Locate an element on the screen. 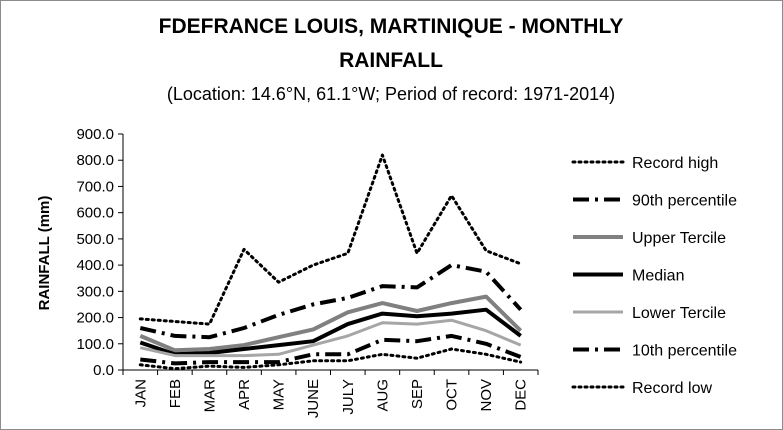  x-tick-label: MAR is located at coordinates (209, 396).